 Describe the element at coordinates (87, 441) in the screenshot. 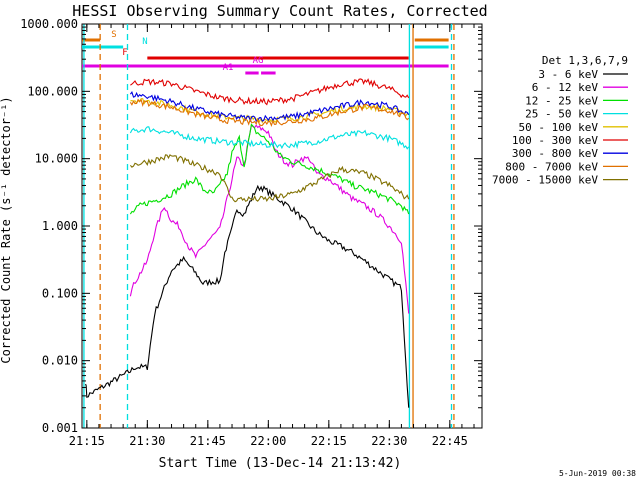

I see `x-tick-label: 21:15` at that location.